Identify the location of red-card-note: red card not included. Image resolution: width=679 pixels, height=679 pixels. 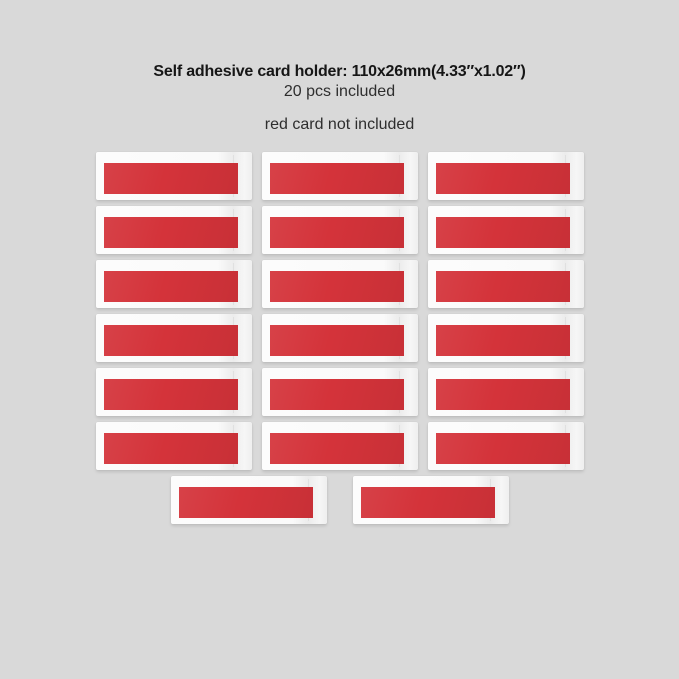
(339, 124).